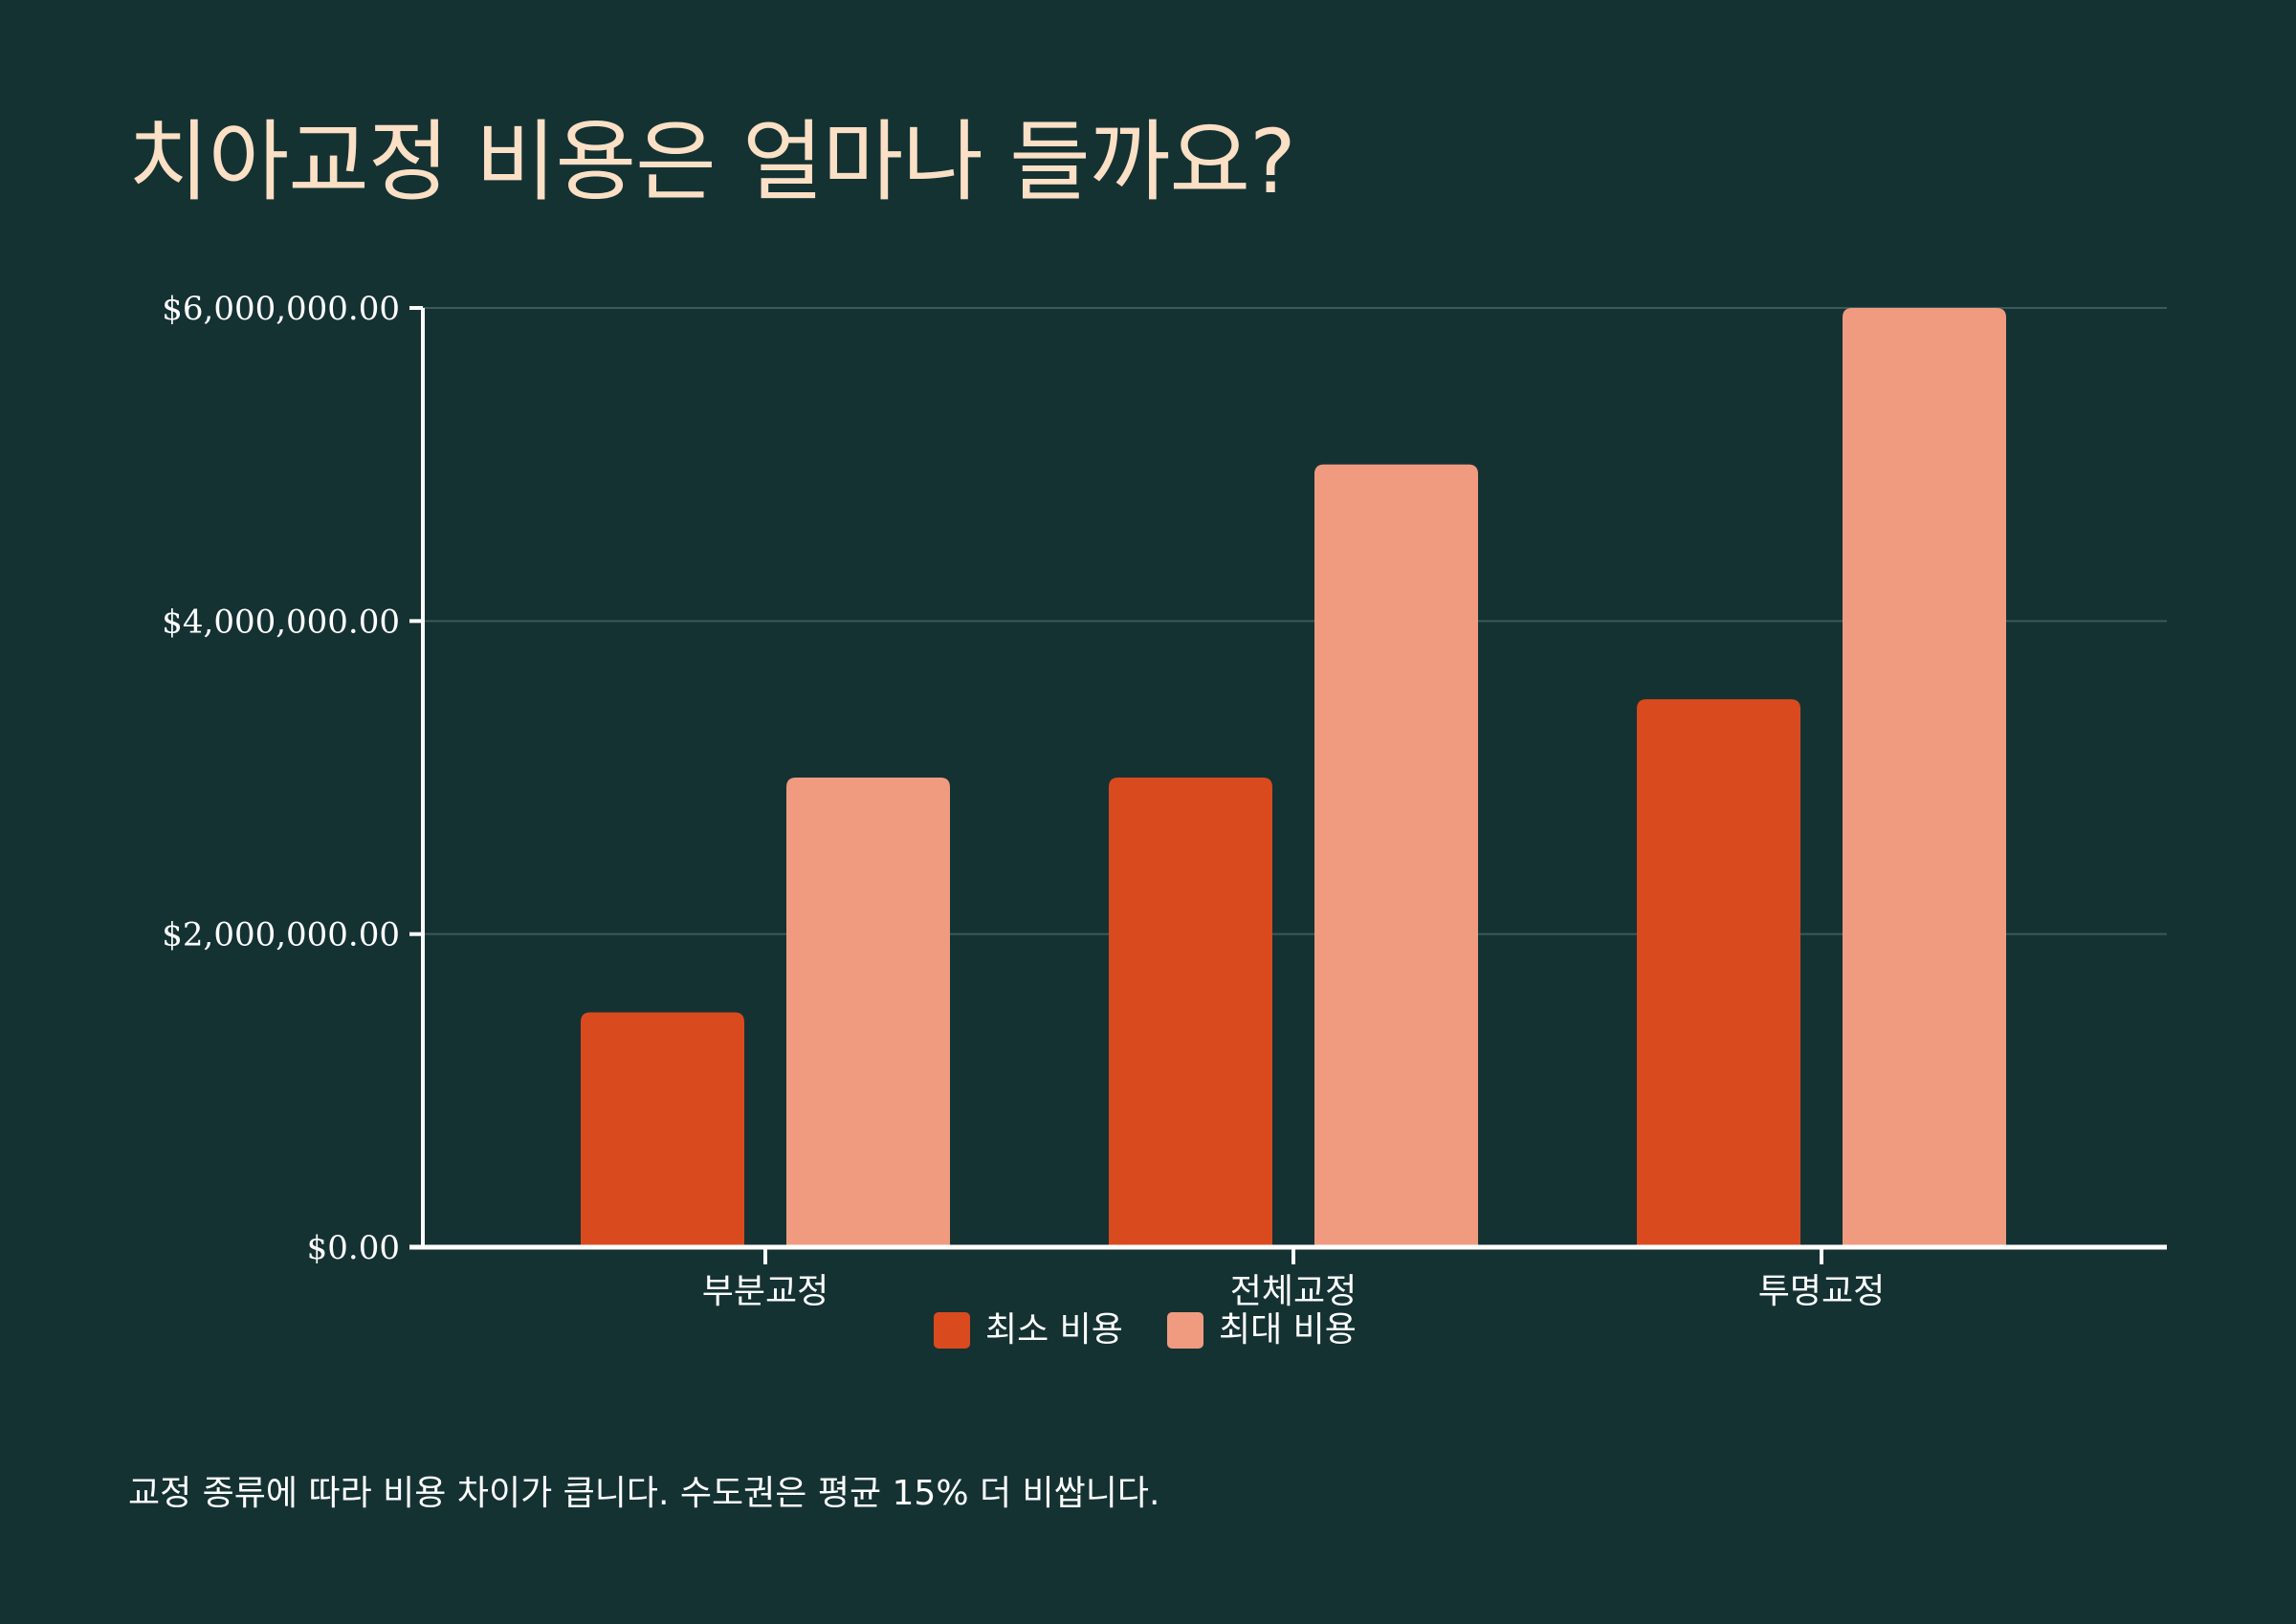 The height and width of the screenshot is (1624, 2296). What do you see at coordinates (1054, 1330) in the screenshot?
I see `legend-label-min: 최소 비용` at bounding box center [1054, 1330].